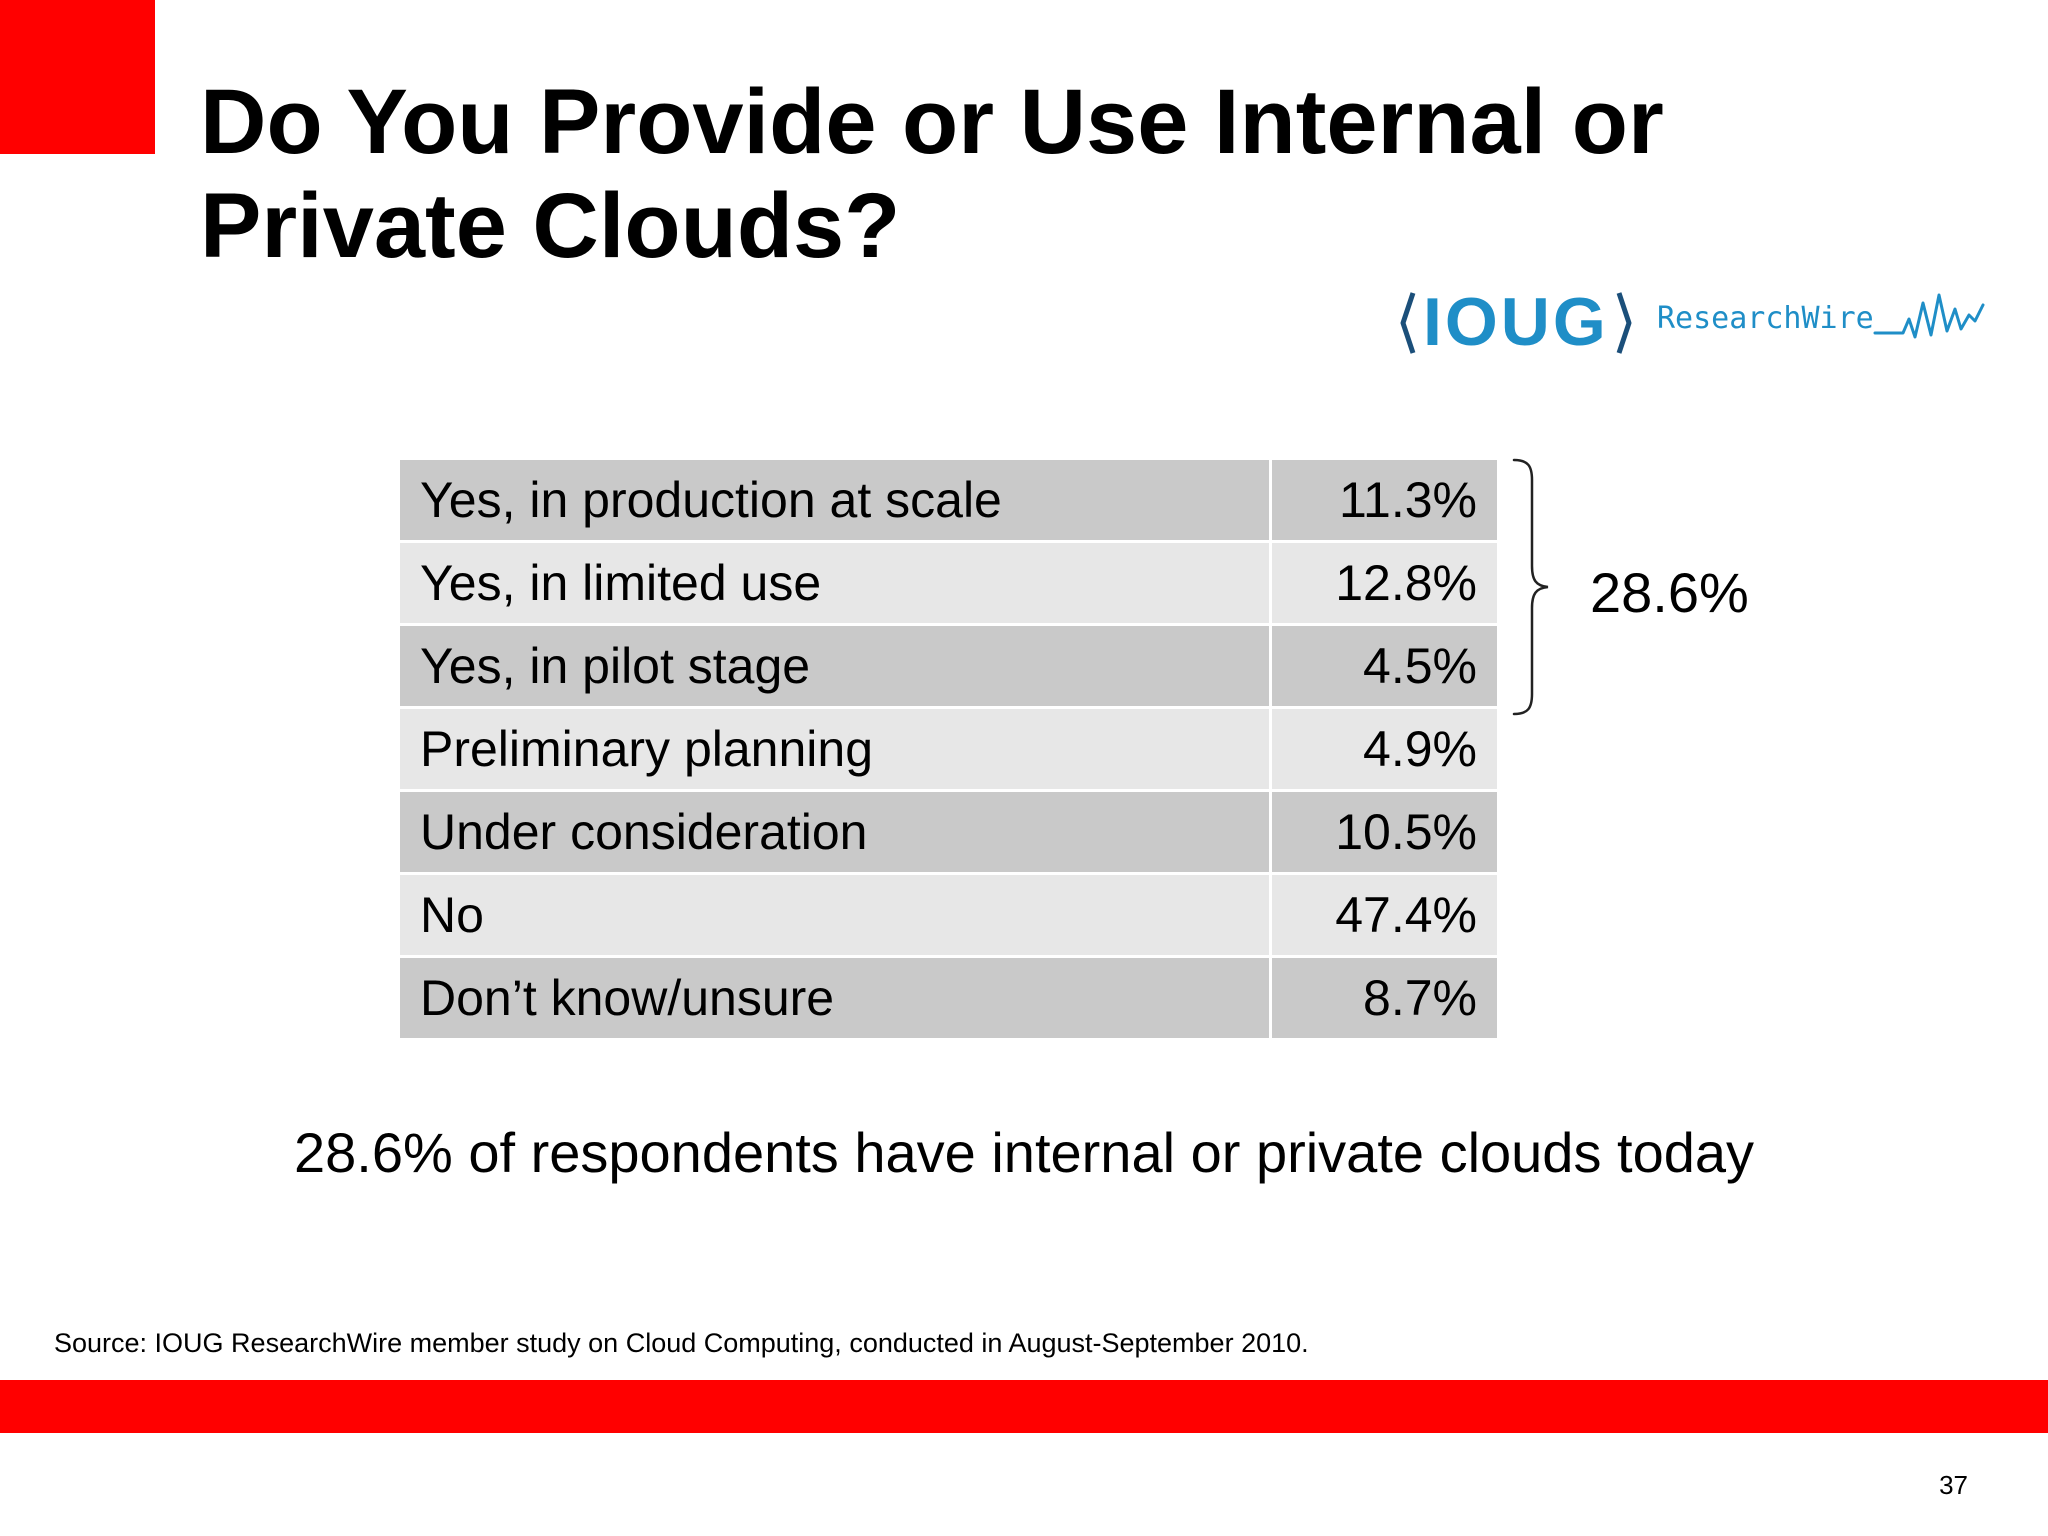 The width and height of the screenshot is (2048, 1536). I want to click on response-percentage: 4.9%, so click(1384, 749).